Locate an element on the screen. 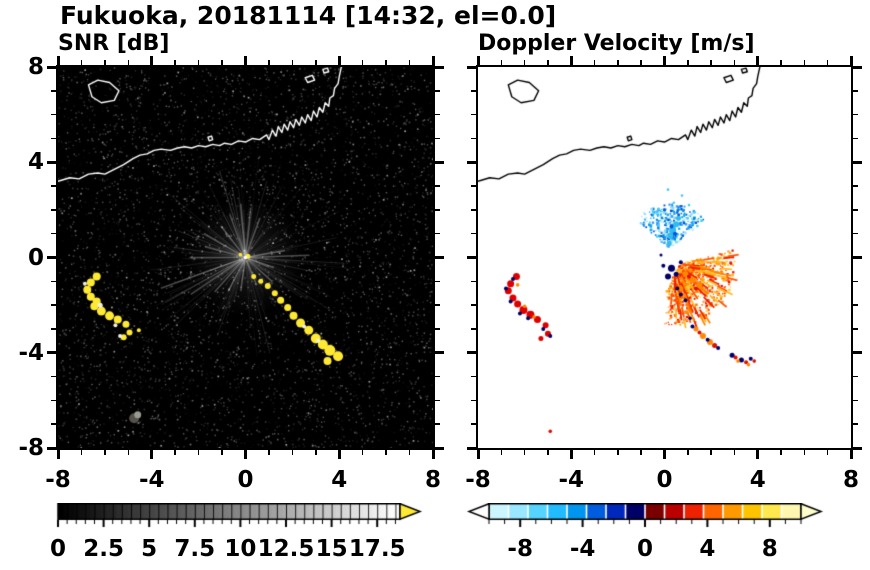 This screenshot has width=870, height=570. y-tick-label: -4 is located at coordinates (31, 352).